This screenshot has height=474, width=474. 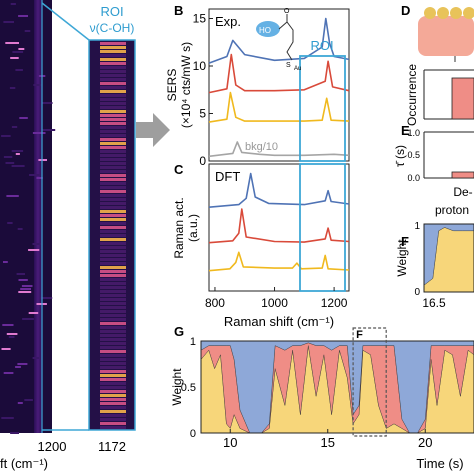 What do you see at coordinates (288, 65) in the screenshot?
I see `molecule-s-label: S` at bounding box center [288, 65].